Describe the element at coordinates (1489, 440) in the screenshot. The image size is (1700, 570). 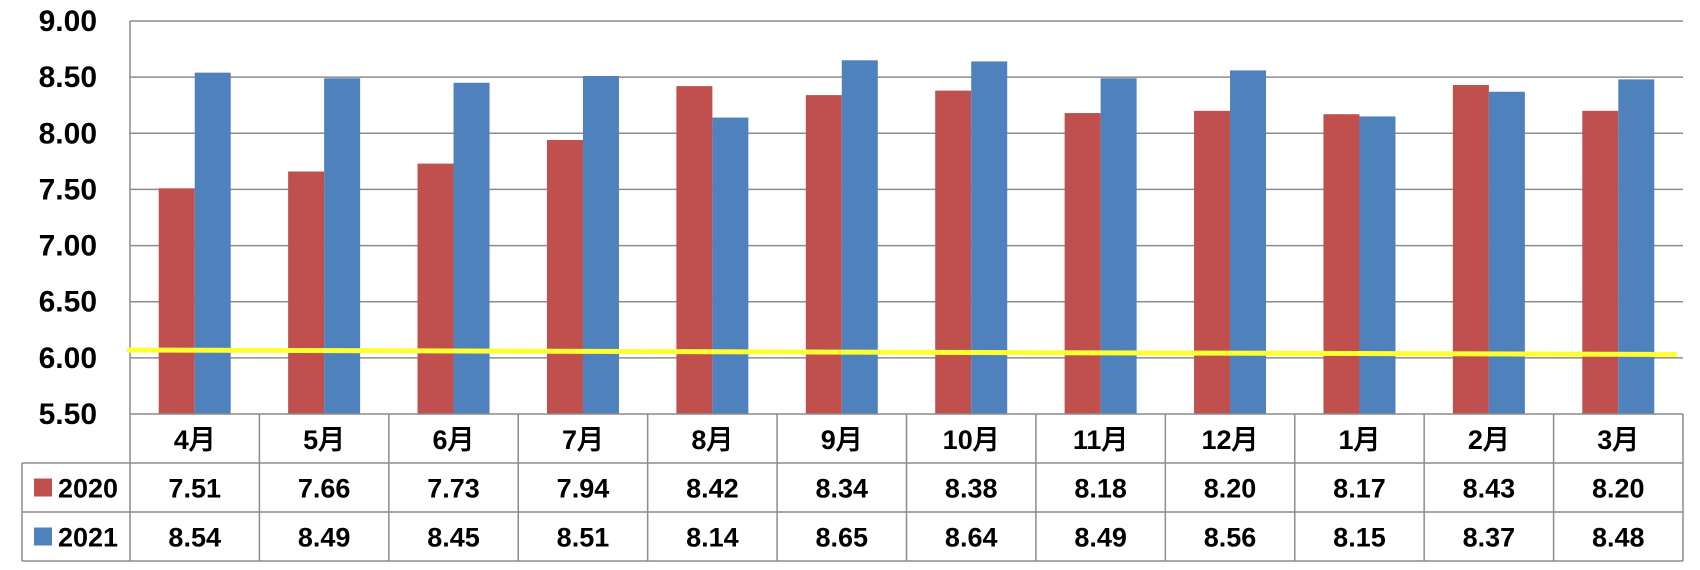
I see `x-category-label: 2月` at that location.